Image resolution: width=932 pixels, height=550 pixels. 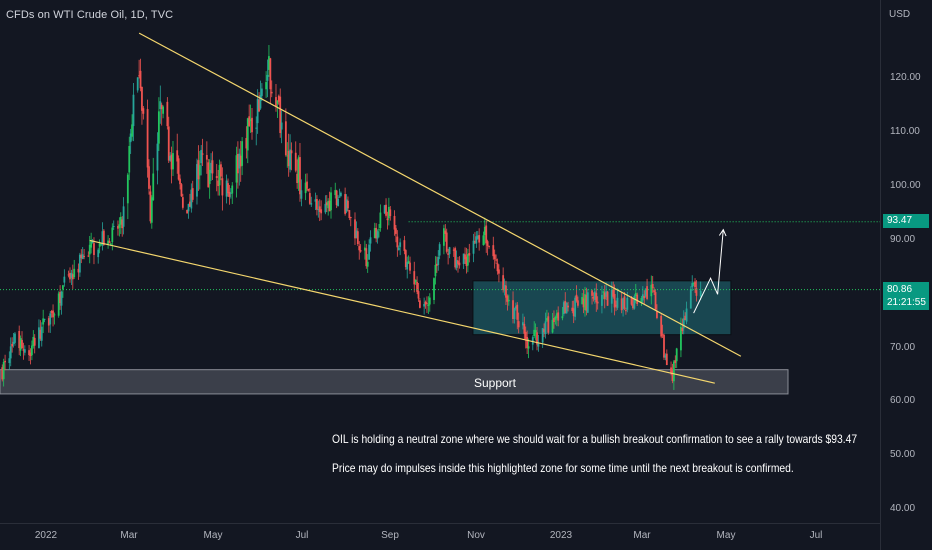 I want to click on time-axis-separator, so click(x=440, y=523).